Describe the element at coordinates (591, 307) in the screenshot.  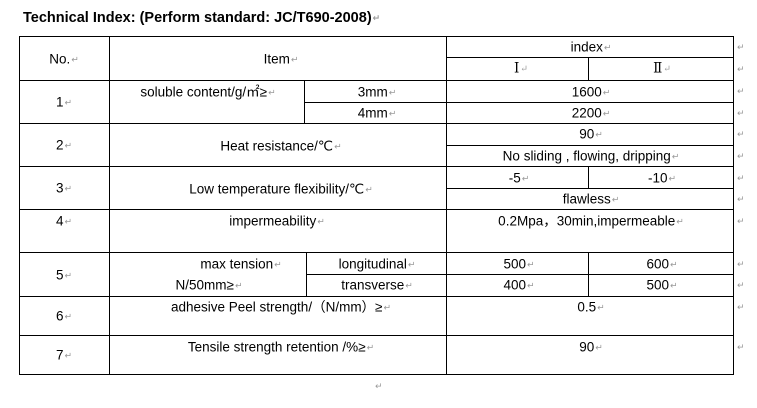
I see `row-6-value: 0.5↵` at that location.